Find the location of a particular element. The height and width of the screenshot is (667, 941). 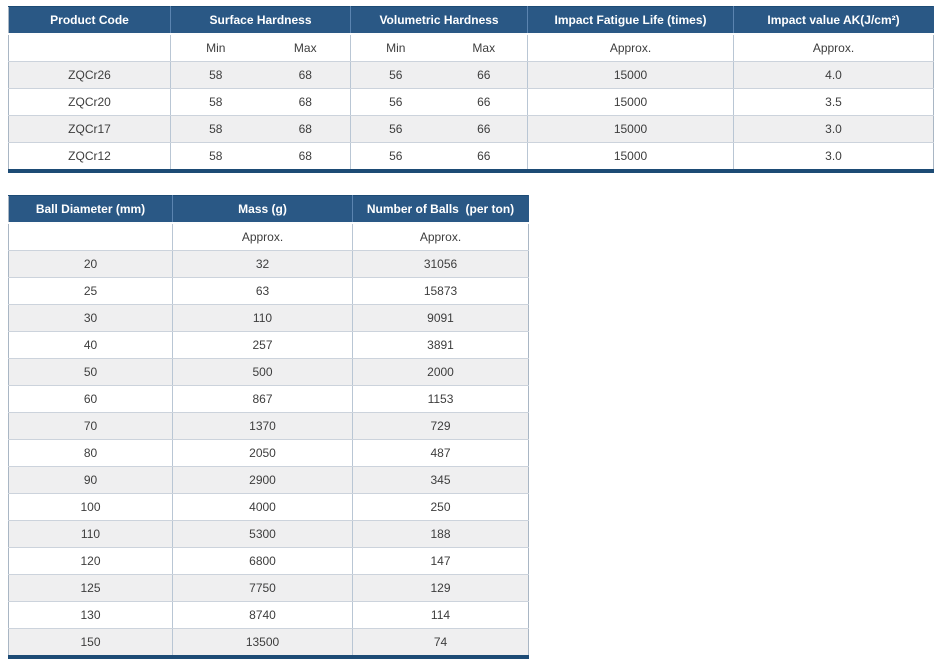

table-cell: 32 is located at coordinates (262, 264).